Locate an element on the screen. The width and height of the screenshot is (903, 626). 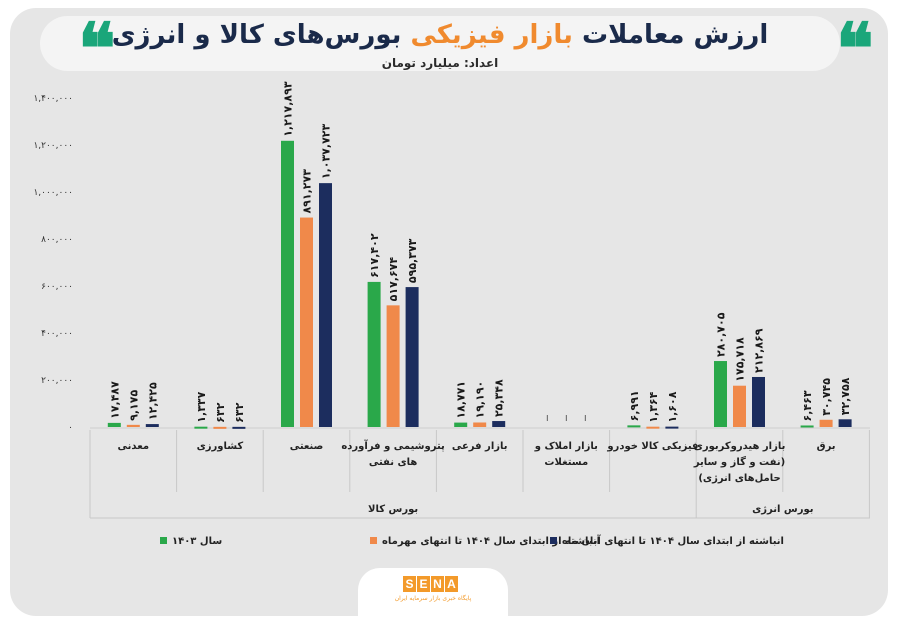
category-label: کشاورزی is located at coordinates (220, 446).